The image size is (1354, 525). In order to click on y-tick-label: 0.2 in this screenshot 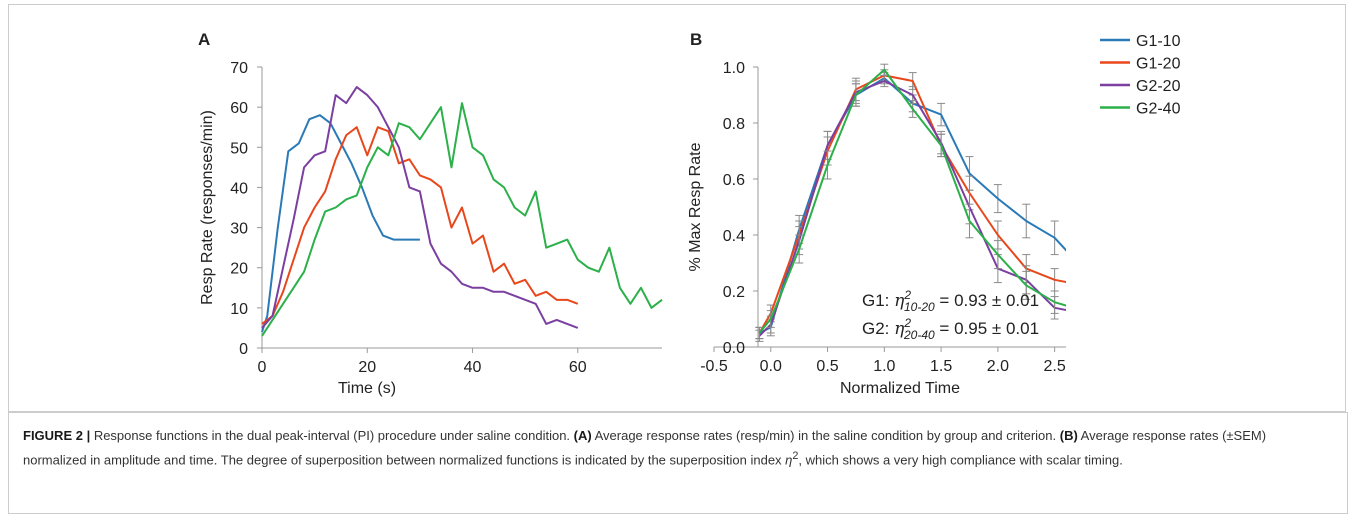, I will do `click(734, 292)`.